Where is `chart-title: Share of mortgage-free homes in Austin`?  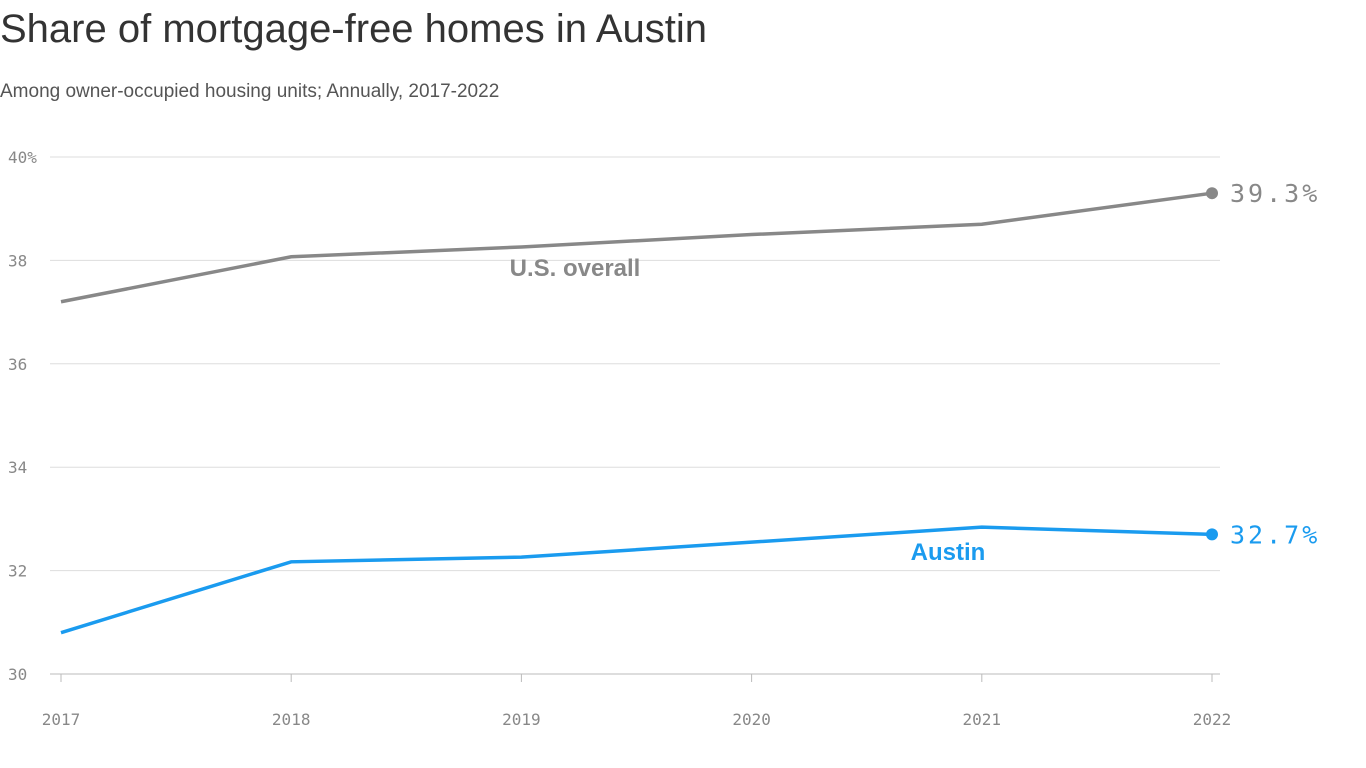
chart-title: Share of mortgage-free homes in Austin is located at coordinates (353, 29).